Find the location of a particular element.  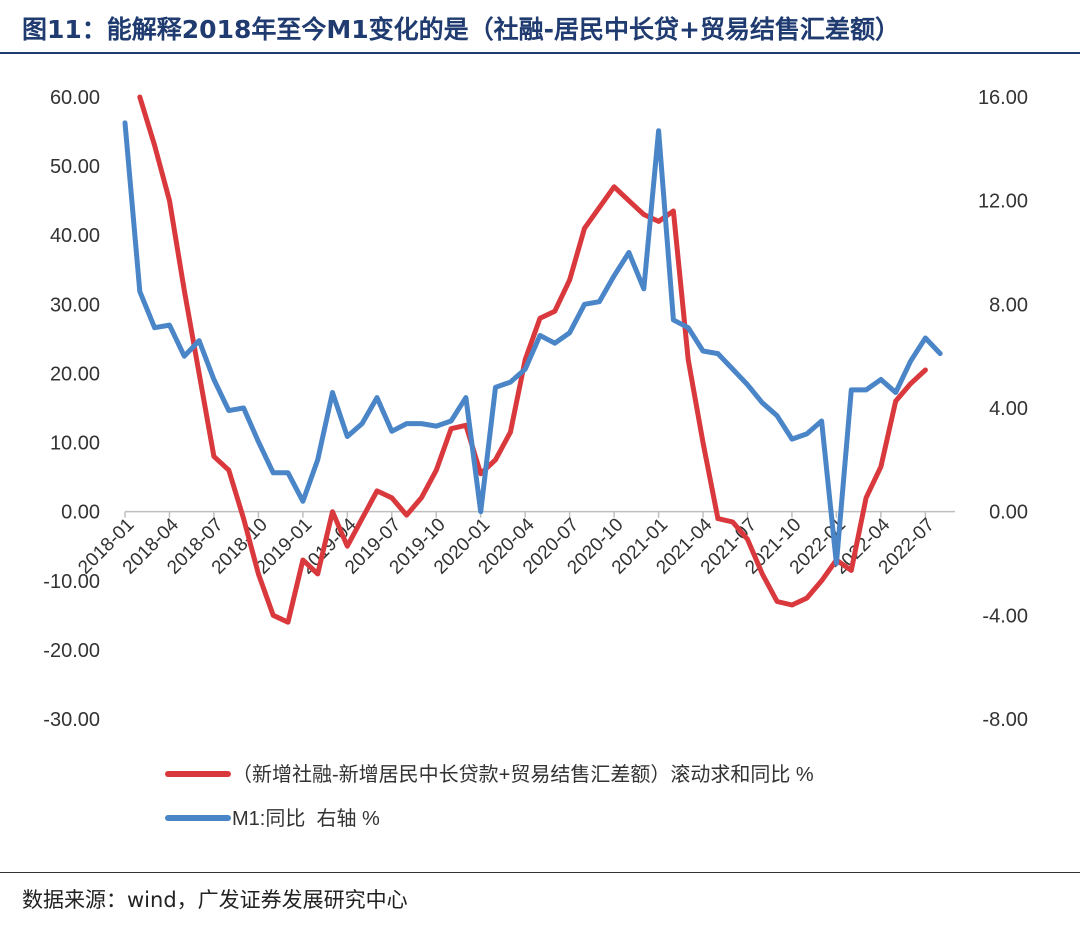

left-tick-label: 0.00 is located at coordinates (80, 513).